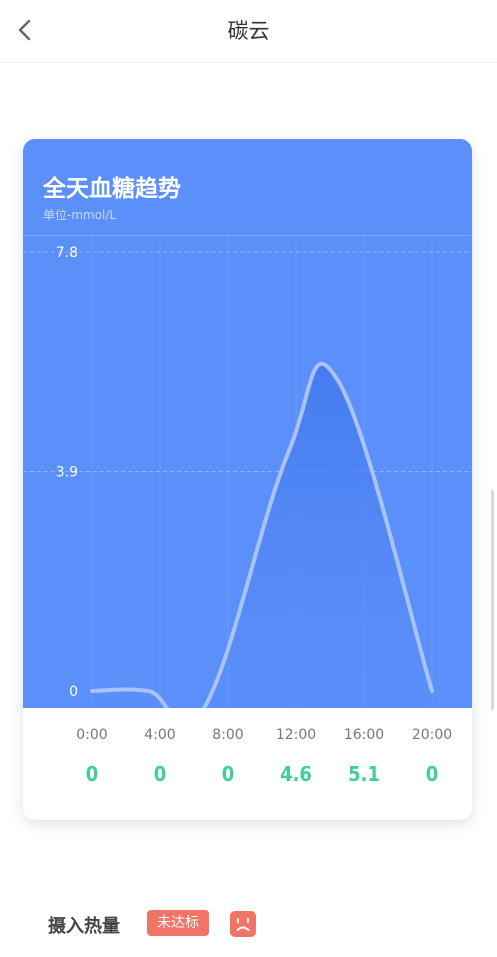 The width and height of the screenshot is (497, 957). What do you see at coordinates (67, 253) in the screenshot?
I see `y-tick-label: 7.8` at bounding box center [67, 253].